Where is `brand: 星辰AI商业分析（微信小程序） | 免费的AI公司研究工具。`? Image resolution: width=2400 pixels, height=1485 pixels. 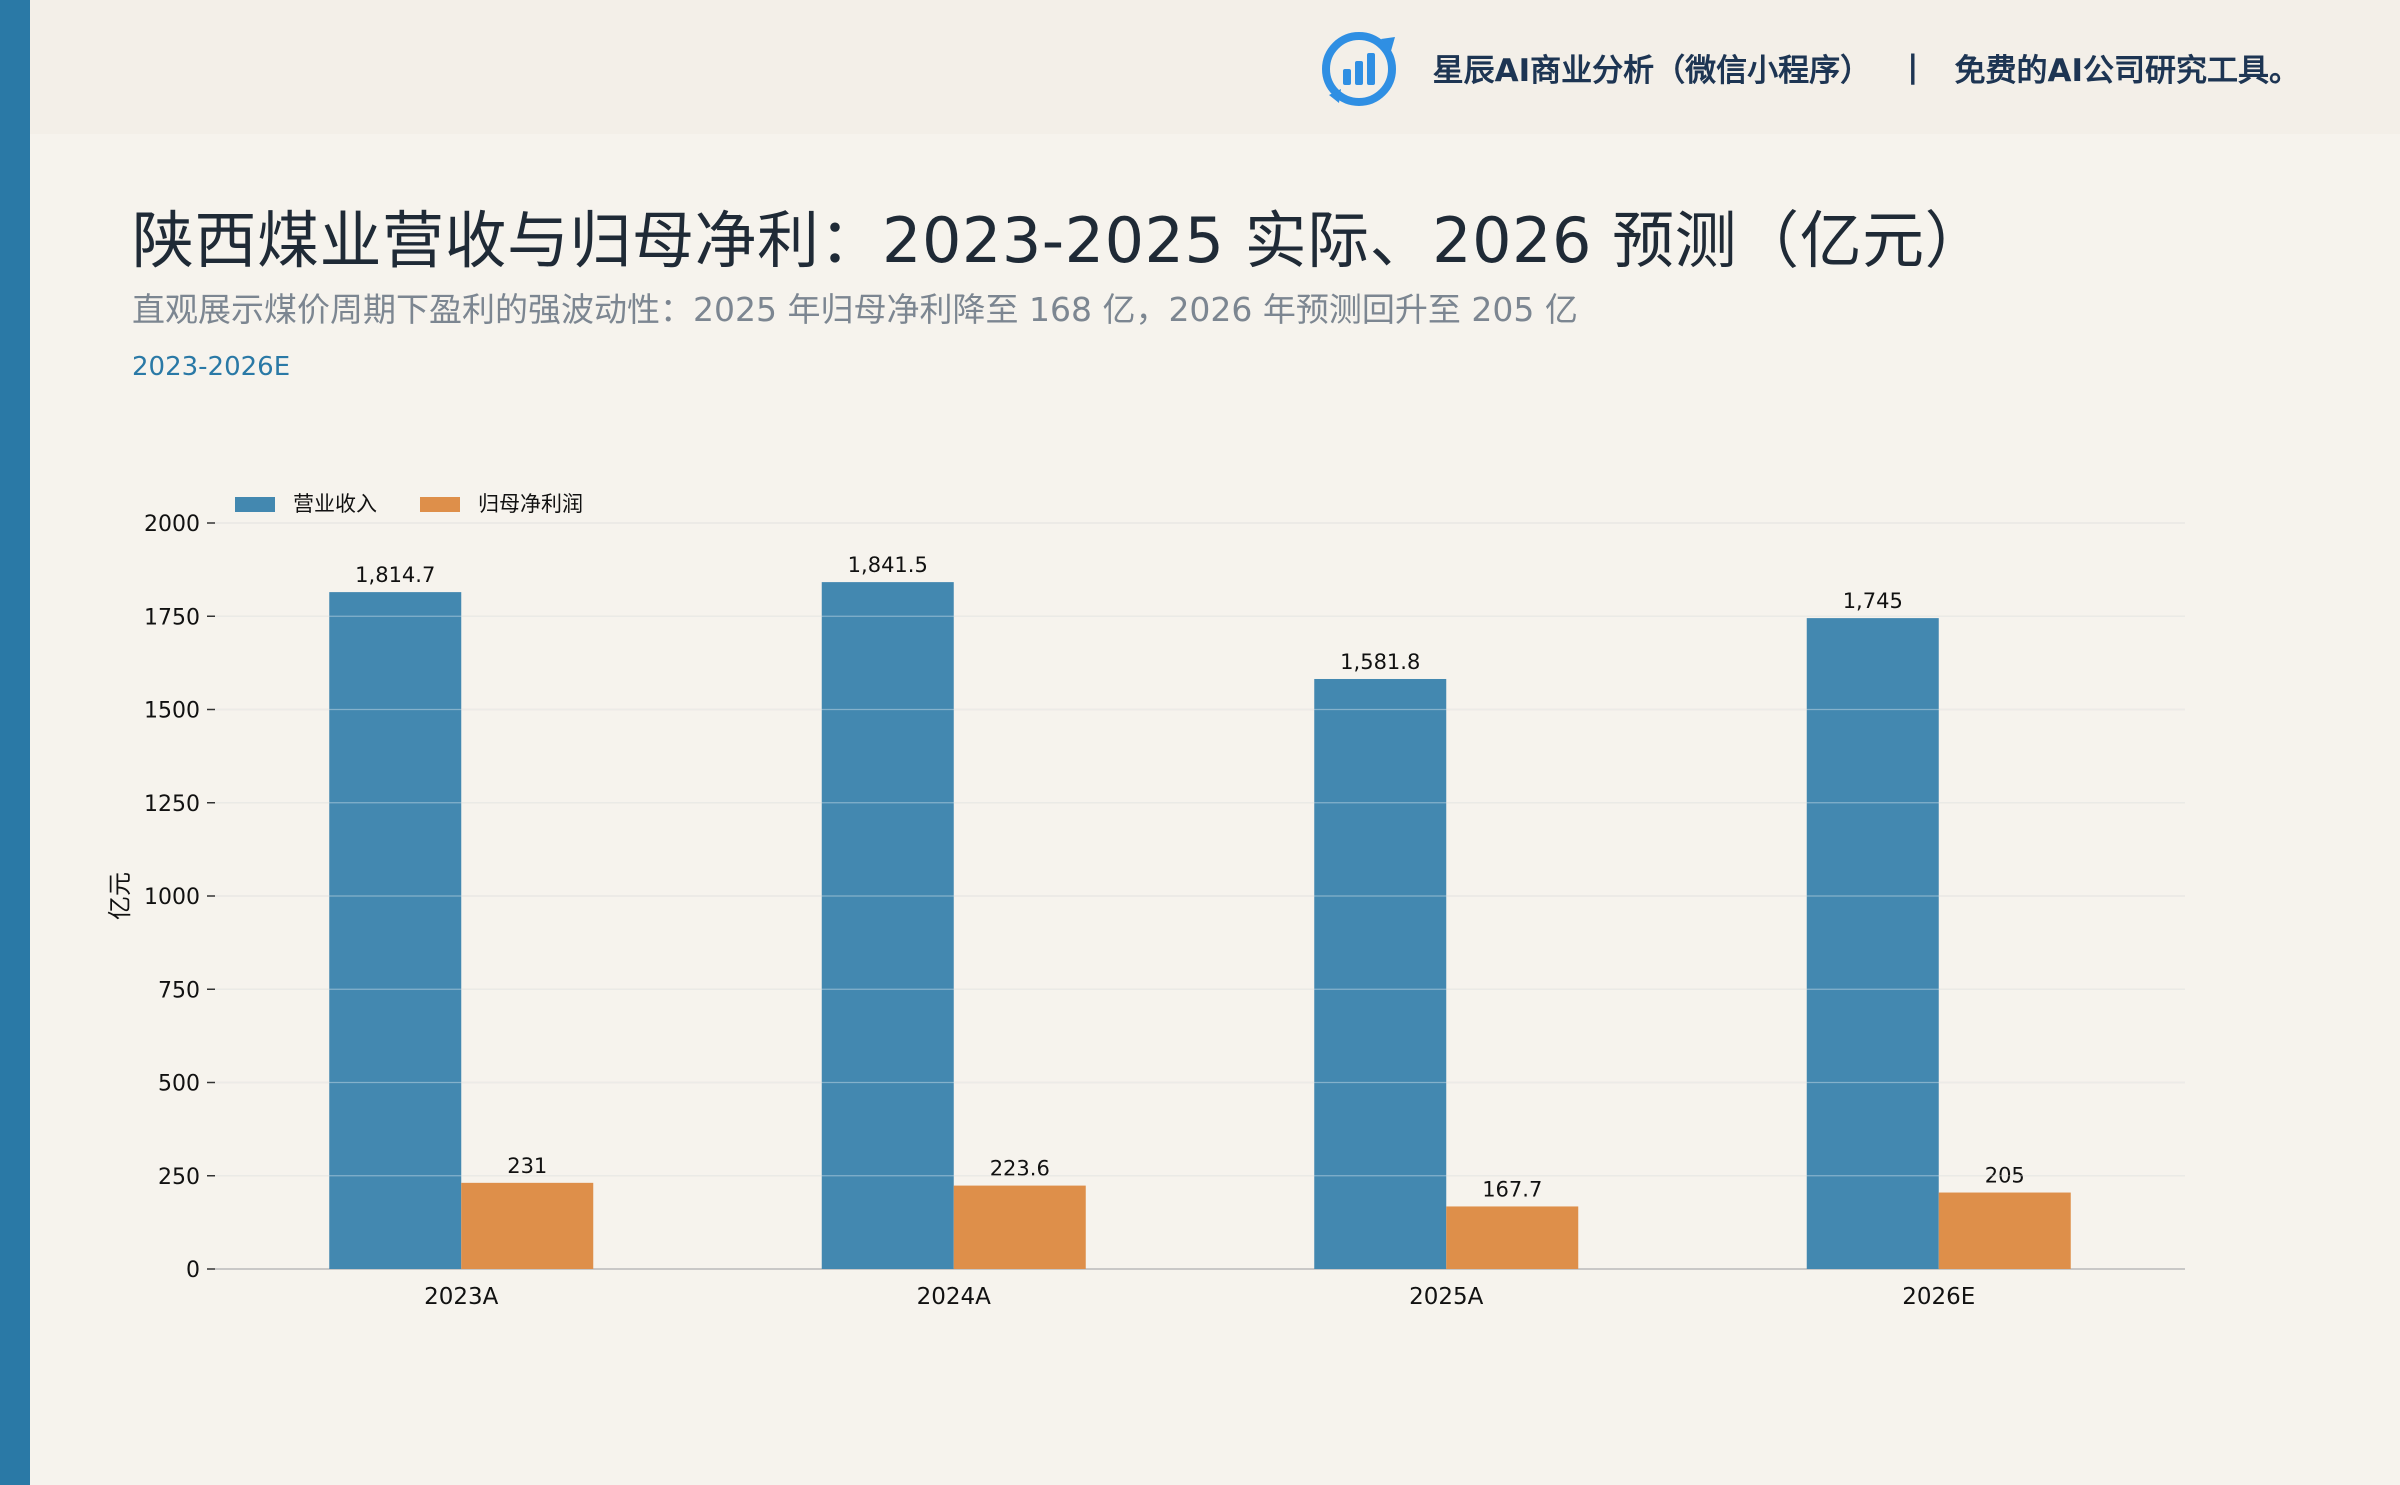 brand: 星辰AI商业分析（微信小程序） | 免费的AI公司研究工具。 is located at coordinates (1809, 67).